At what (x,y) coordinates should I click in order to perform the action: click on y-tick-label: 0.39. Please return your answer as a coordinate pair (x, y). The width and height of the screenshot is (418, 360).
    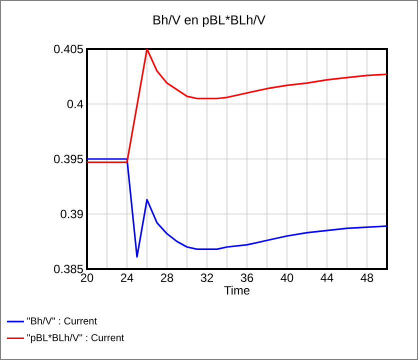
    Looking at the image, I should click on (71, 214).